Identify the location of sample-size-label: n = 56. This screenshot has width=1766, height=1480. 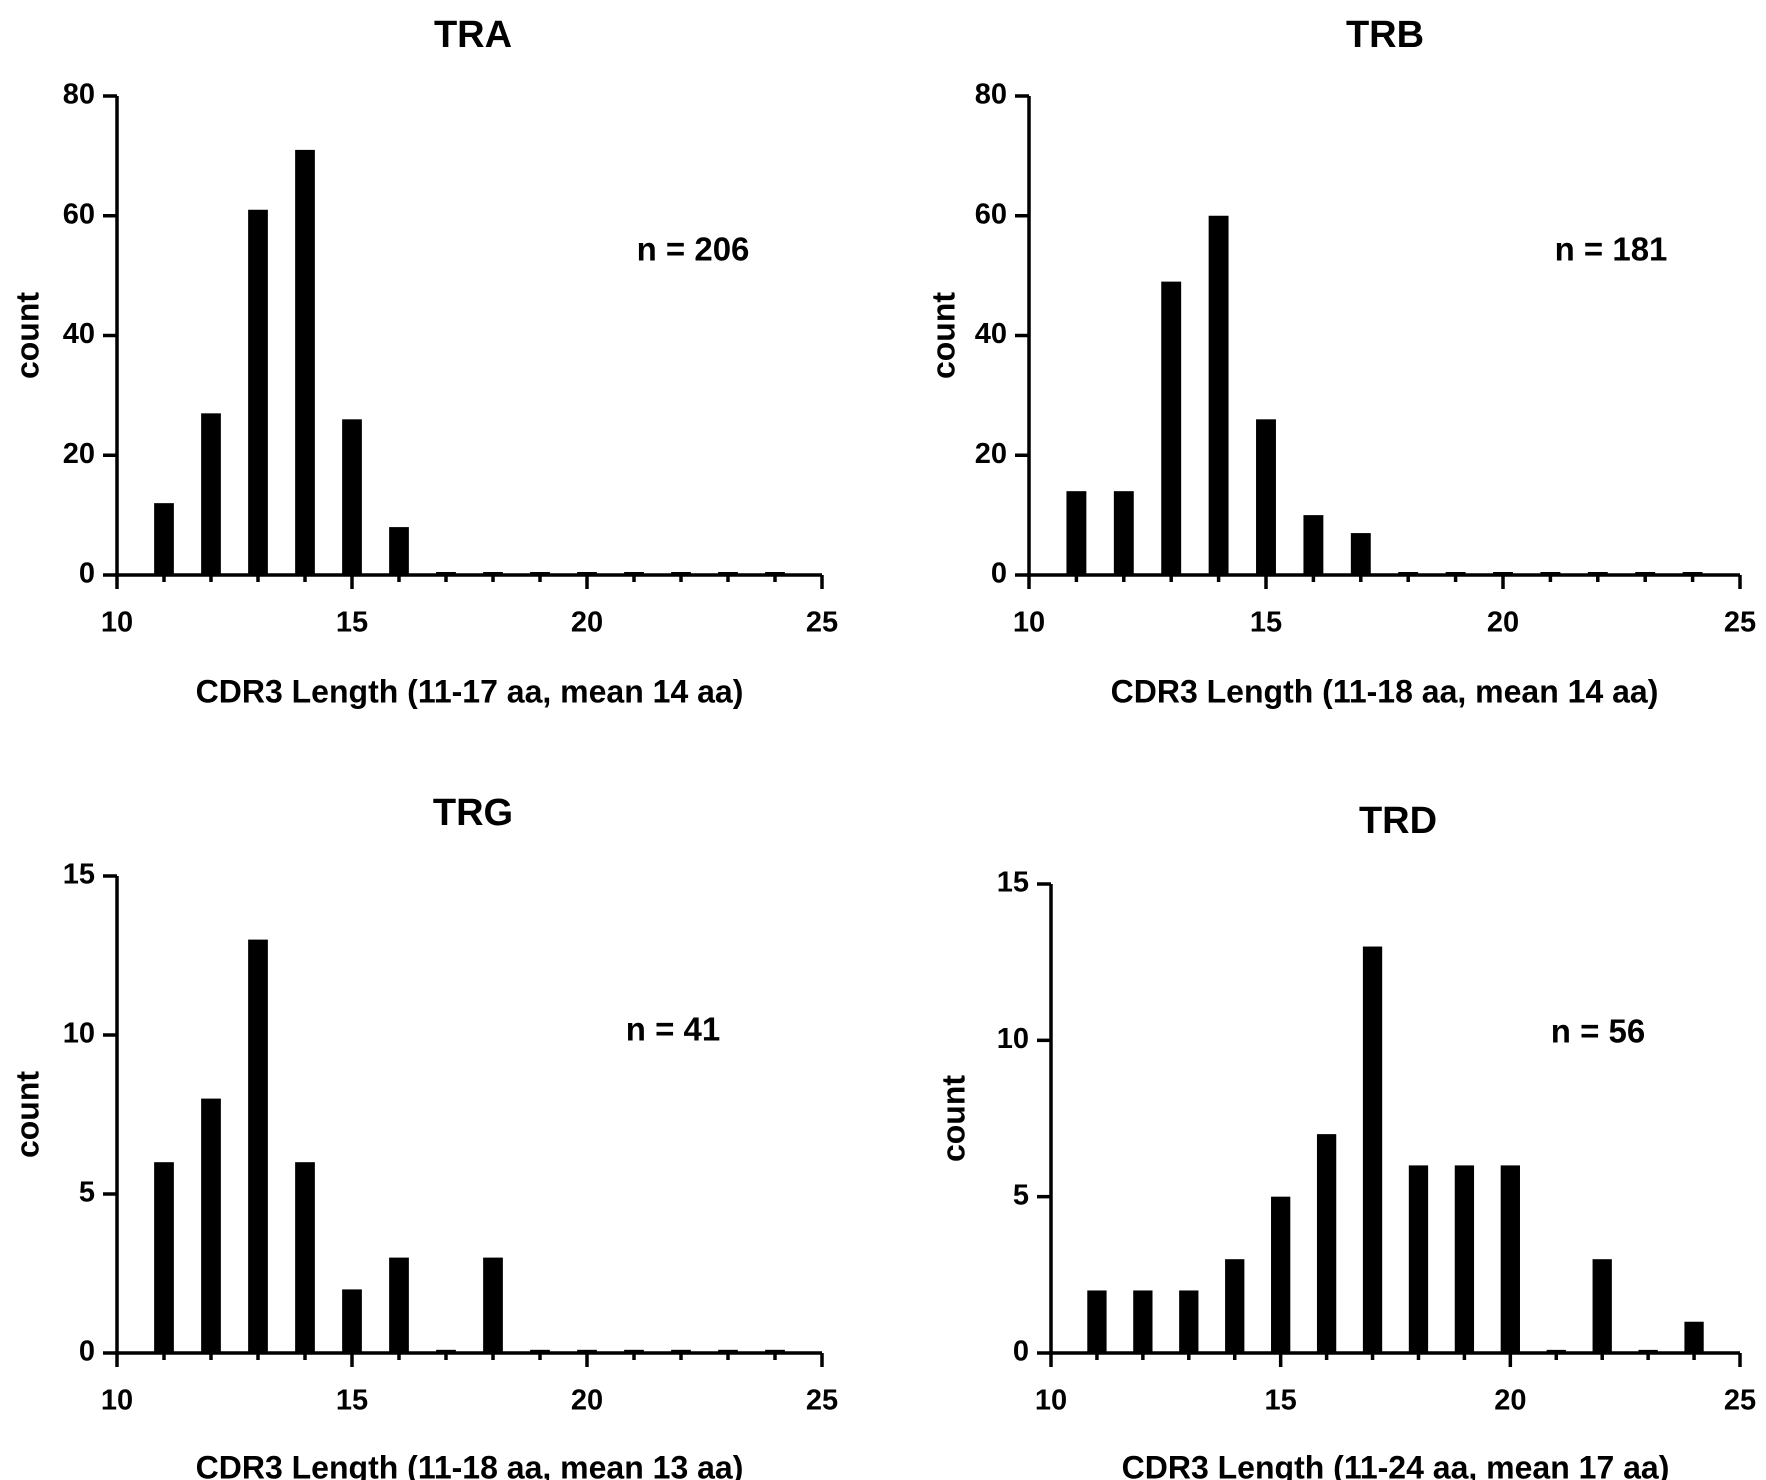
(1598, 1031).